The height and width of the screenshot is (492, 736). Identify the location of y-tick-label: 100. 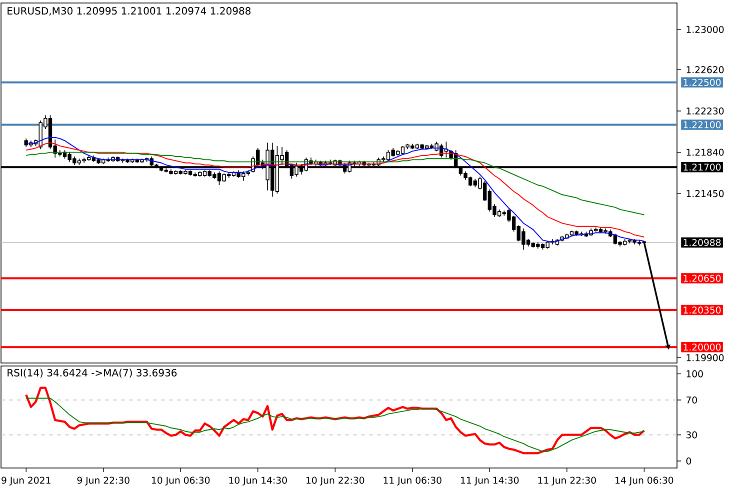
(694, 374).